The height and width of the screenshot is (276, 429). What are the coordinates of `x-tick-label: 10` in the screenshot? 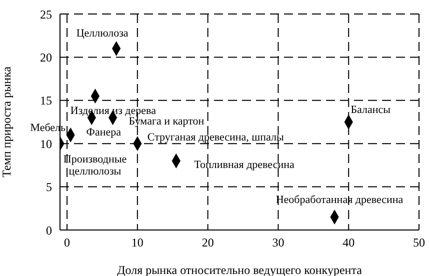 It's located at (137, 243).